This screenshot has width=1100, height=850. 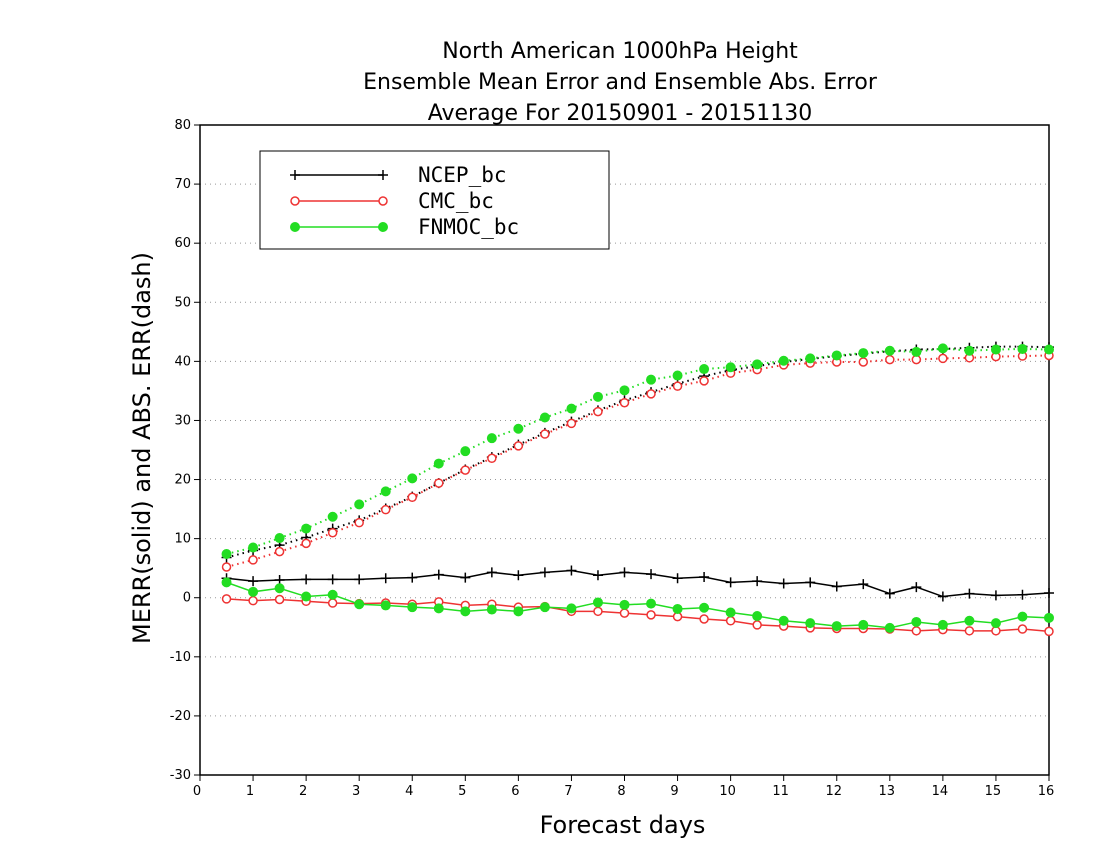 What do you see at coordinates (182, 243) in the screenshot?
I see `y-tick-label: 60` at bounding box center [182, 243].